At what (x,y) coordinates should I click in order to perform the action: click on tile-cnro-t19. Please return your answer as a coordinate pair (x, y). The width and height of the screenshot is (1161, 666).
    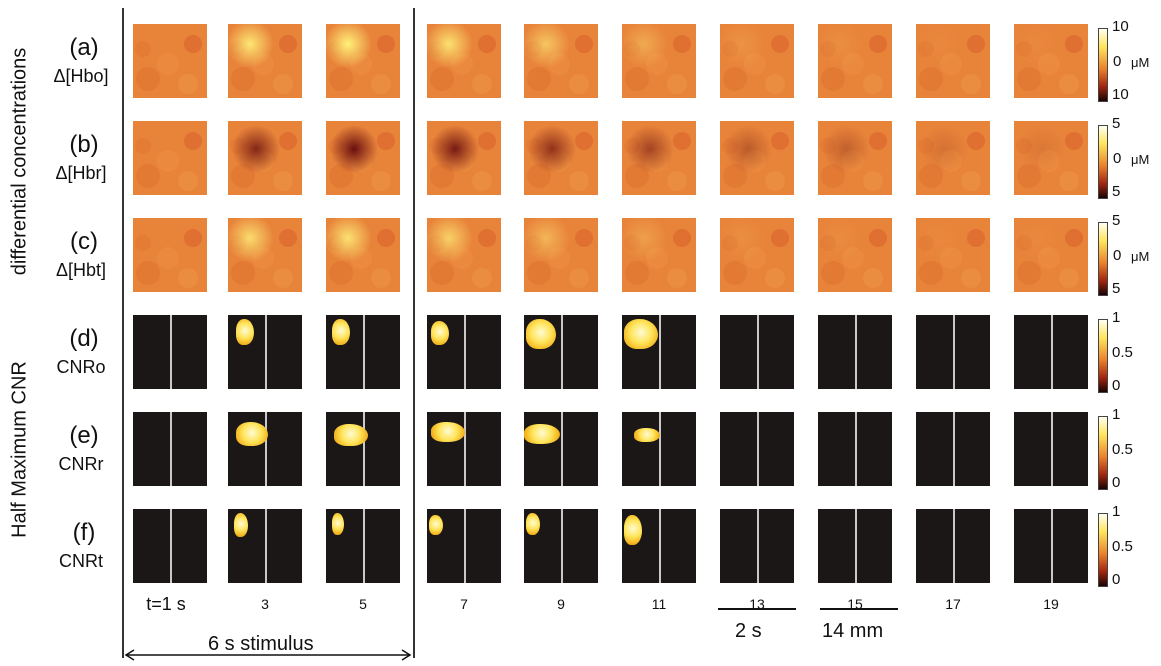
    Looking at the image, I should click on (1051, 352).